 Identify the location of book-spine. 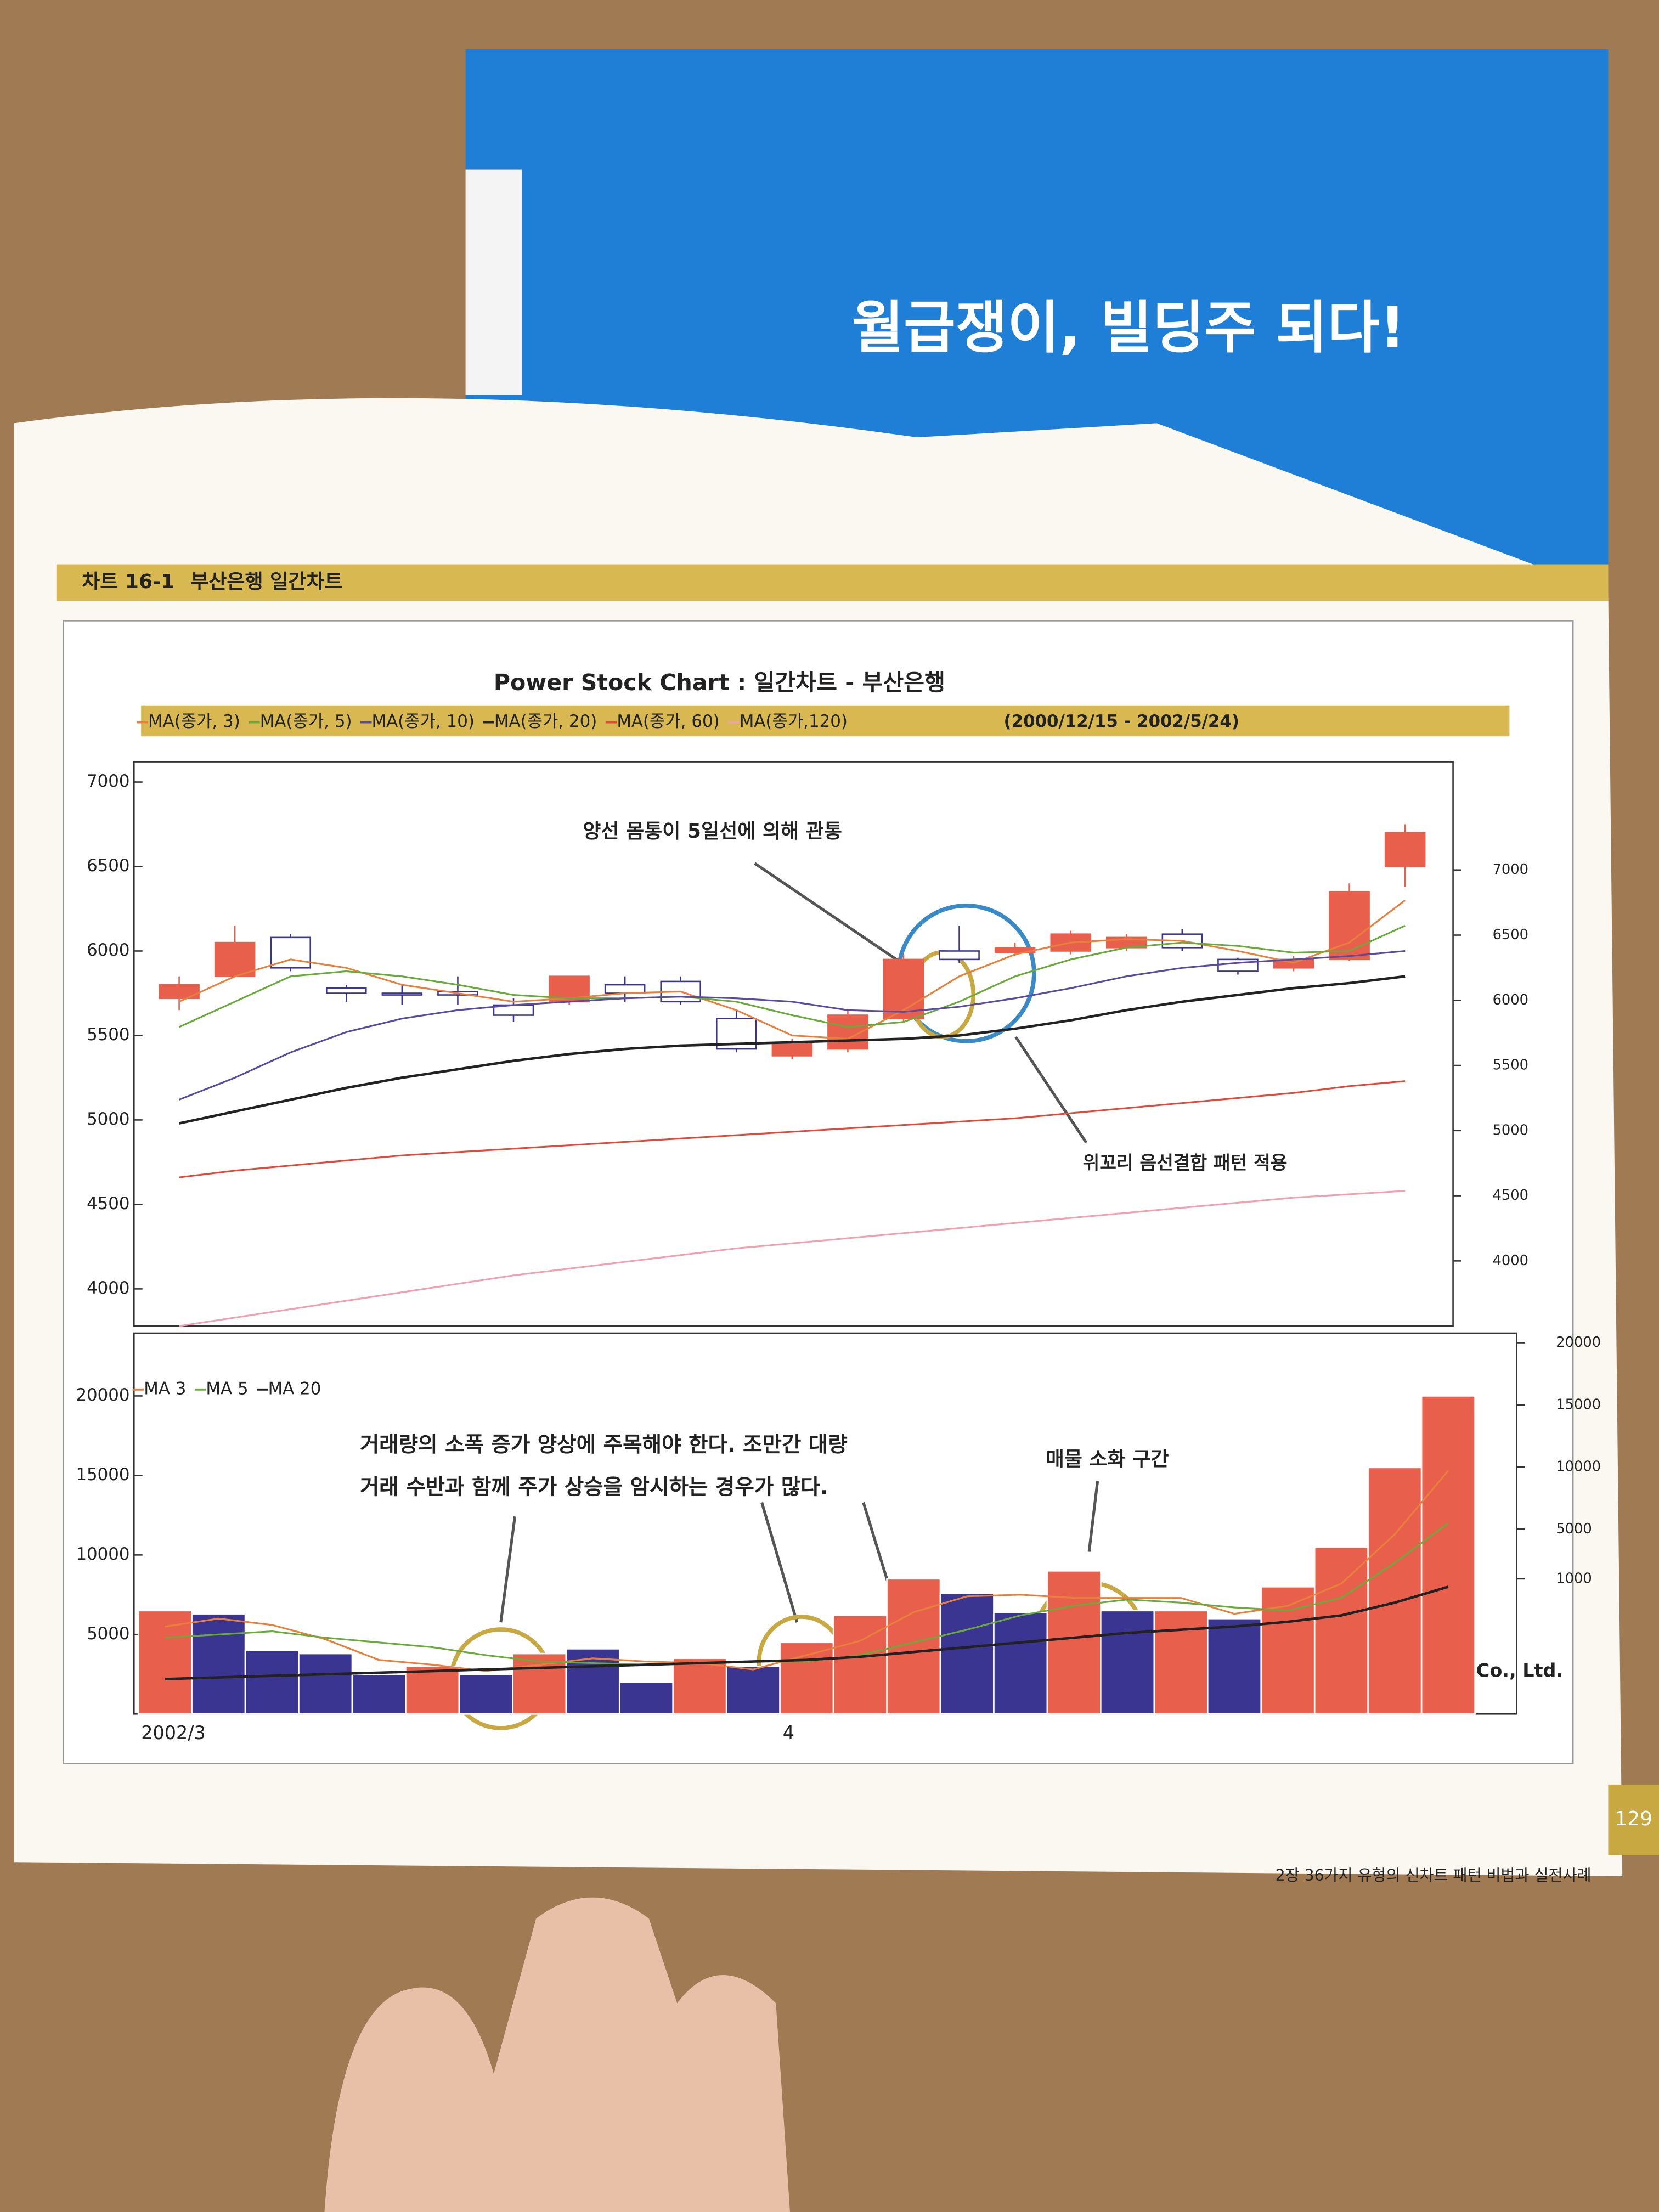
(493, 282).